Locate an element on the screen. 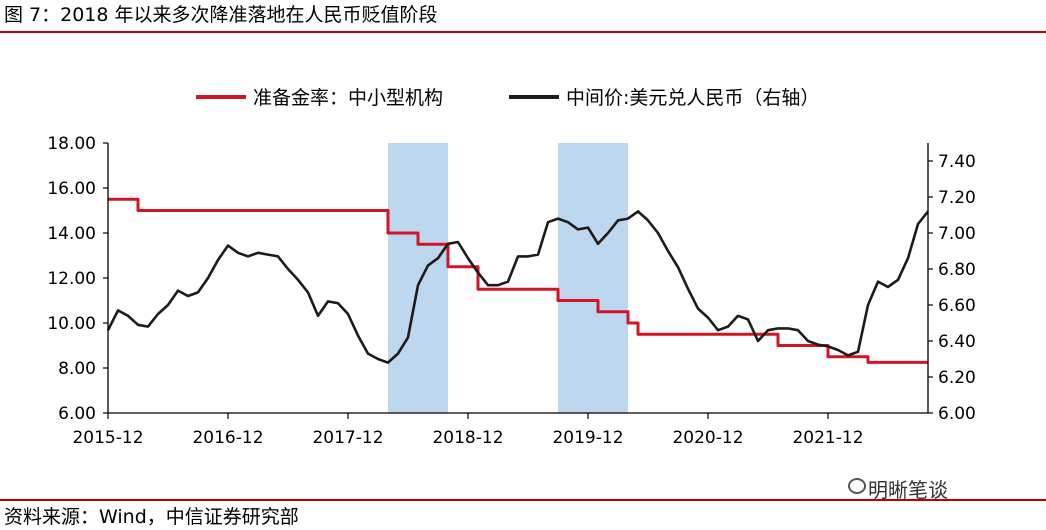  footer-rule is located at coordinates (523, 500).